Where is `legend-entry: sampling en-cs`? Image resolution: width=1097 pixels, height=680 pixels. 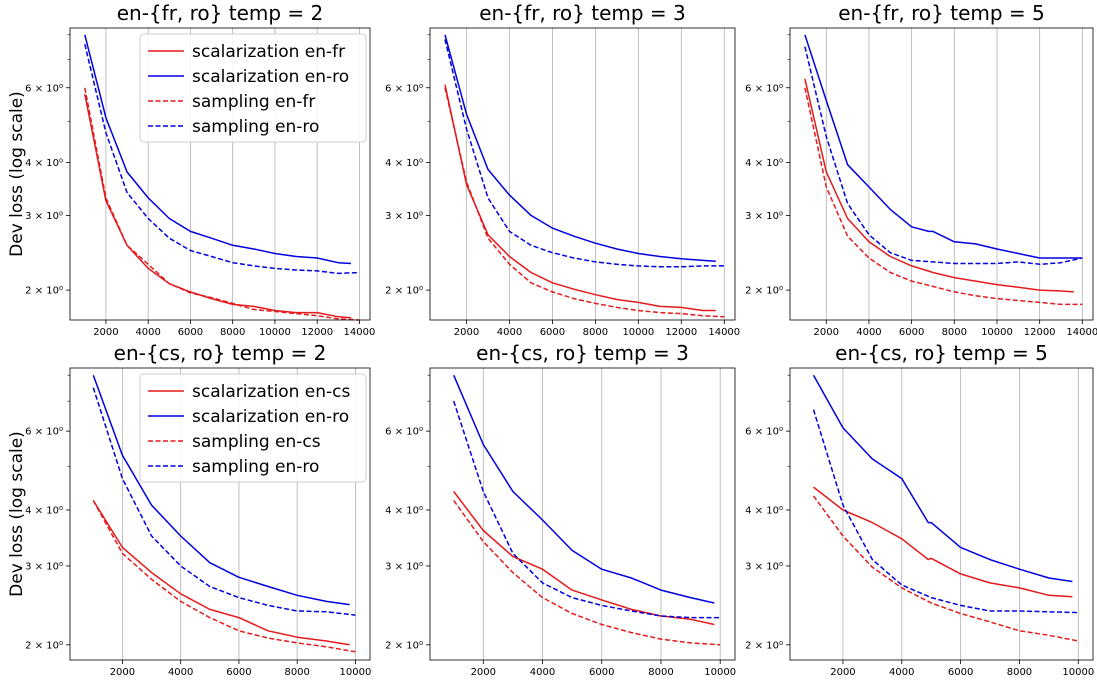 legend-entry: sampling en-cs is located at coordinates (256, 442).